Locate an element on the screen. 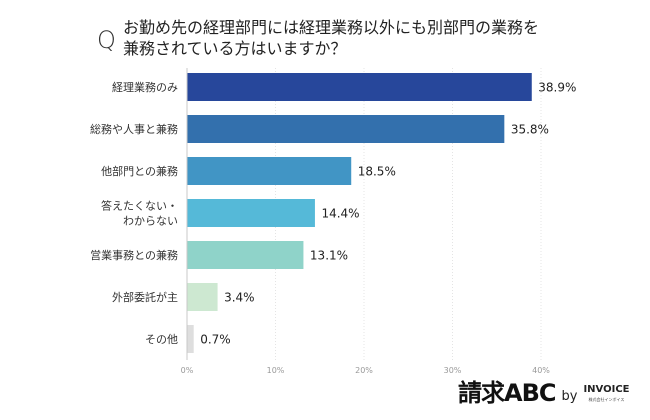  title-line-1: お勤め先の経理部門には経理業務以外にも別部門の業務を is located at coordinates (331, 27).